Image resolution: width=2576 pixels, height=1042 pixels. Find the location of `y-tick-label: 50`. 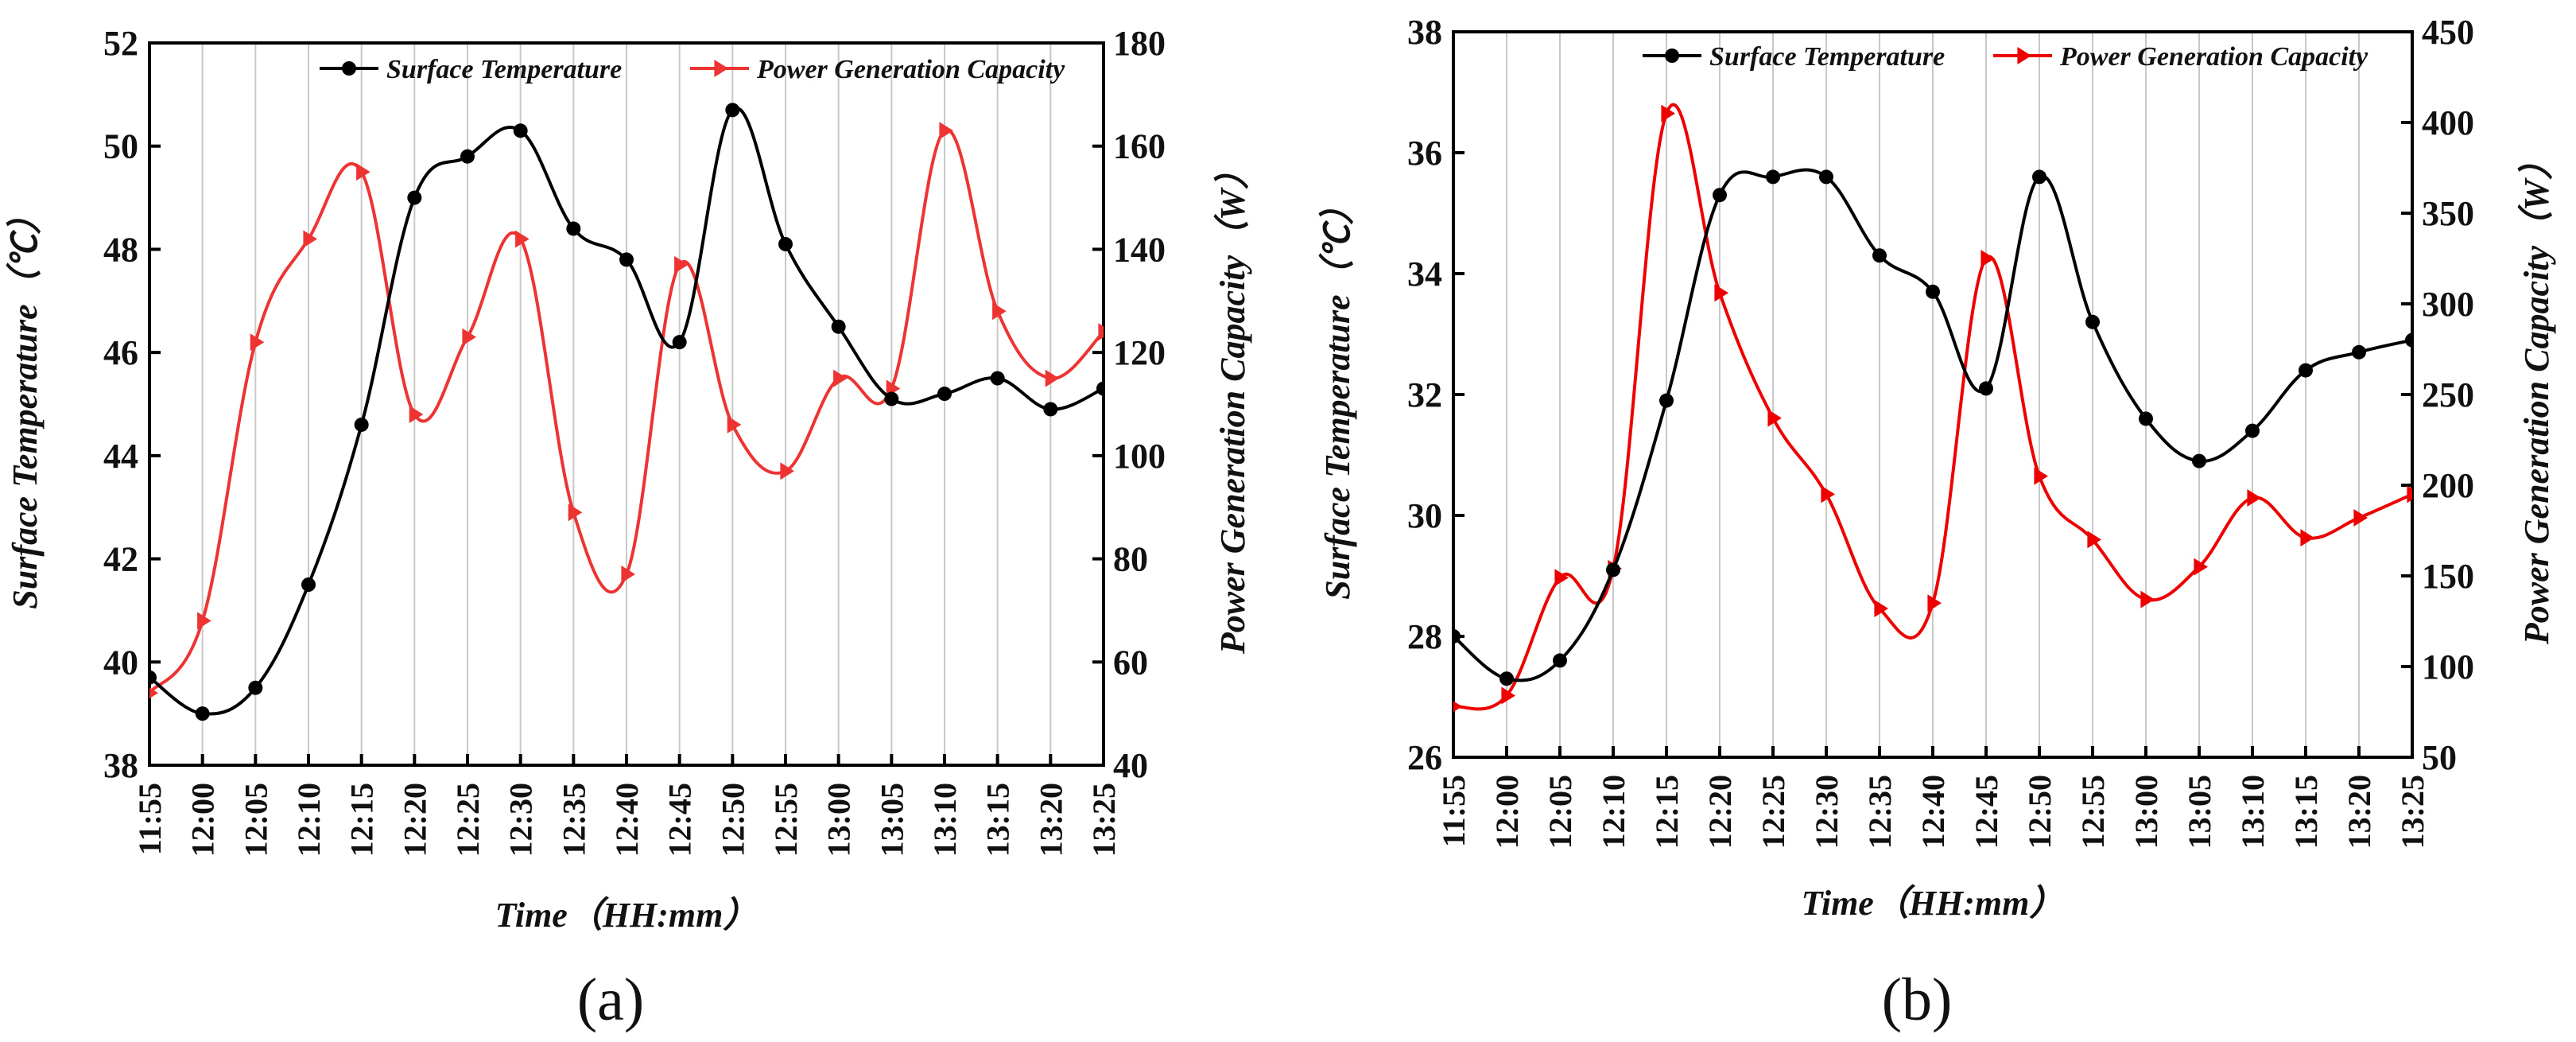

y-tick-label: 50 is located at coordinates (120, 146).